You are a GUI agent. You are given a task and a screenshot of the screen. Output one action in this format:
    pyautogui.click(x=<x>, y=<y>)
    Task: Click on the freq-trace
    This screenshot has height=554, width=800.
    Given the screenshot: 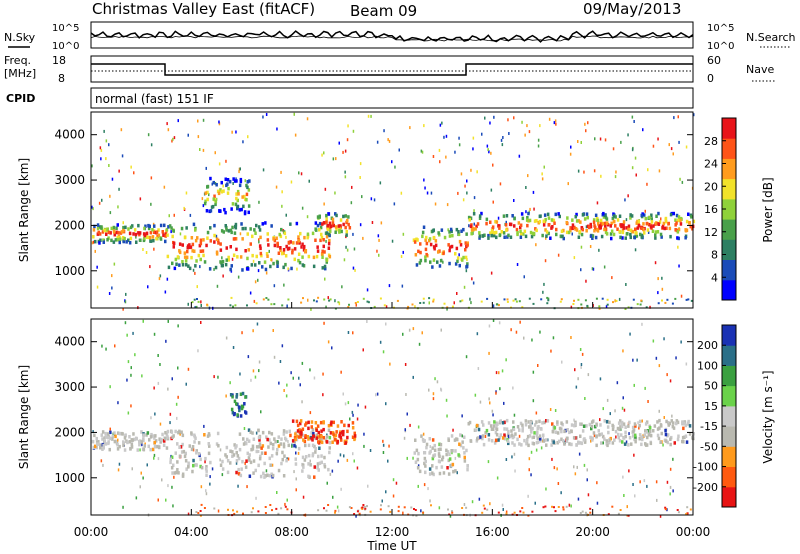 What is the action you would take?
    pyautogui.click(x=392, y=69)
    